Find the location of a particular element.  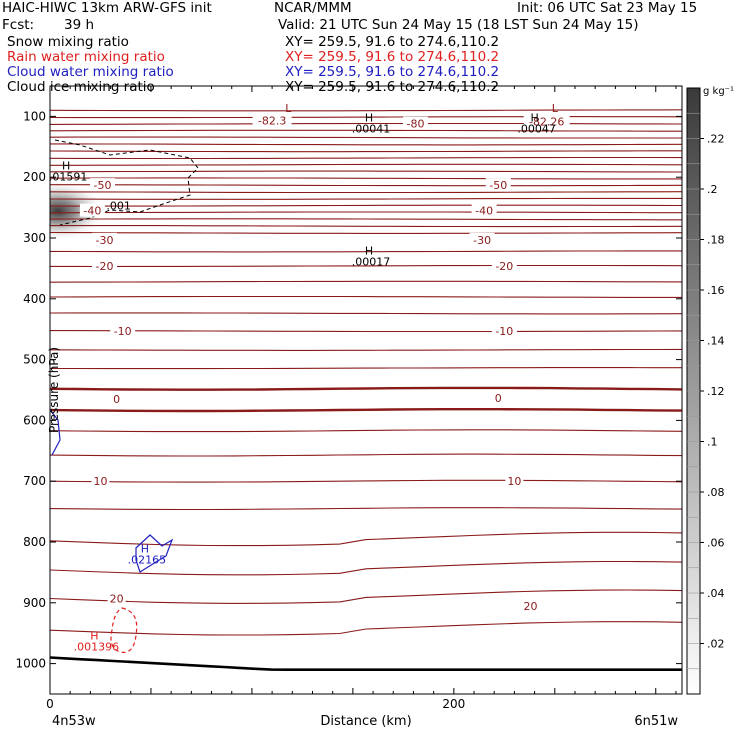

field-xy-cloud-water: XY= 259.5, 91.6 to 274.6,110.2 is located at coordinates (392, 72).